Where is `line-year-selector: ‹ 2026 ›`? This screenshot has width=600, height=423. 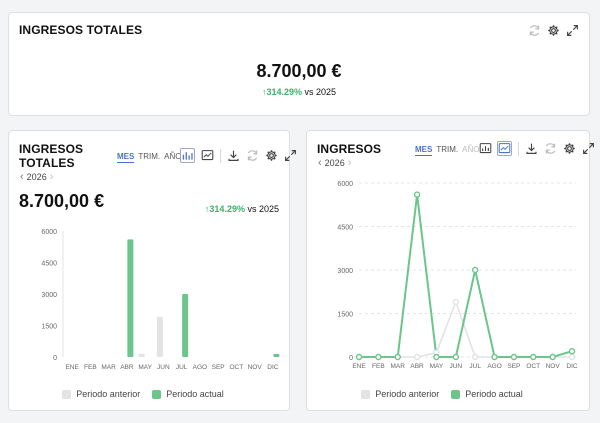 line-year-selector: ‹ 2026 › is located at coordinates (334, 163).